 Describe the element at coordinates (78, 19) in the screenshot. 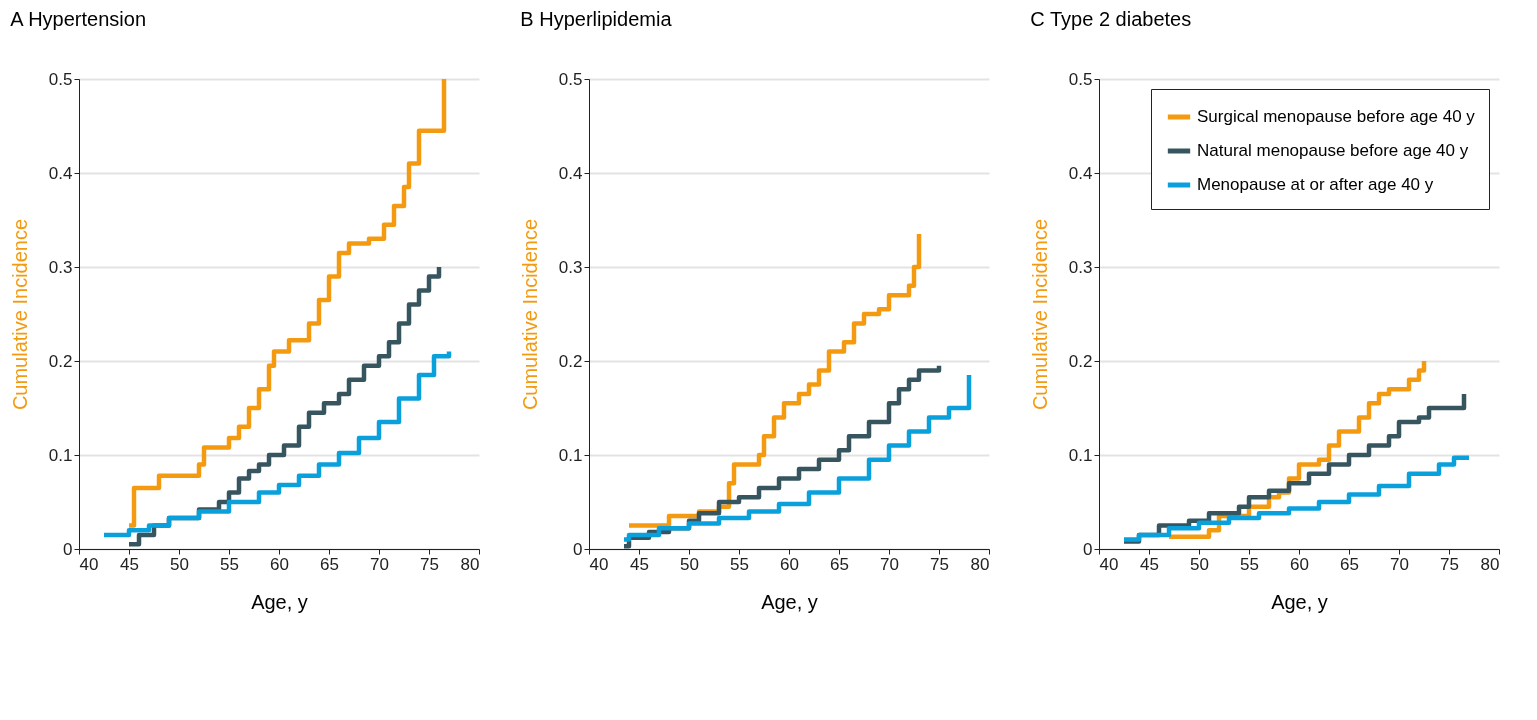

I see `chart-title: A Hypertension` at that location.